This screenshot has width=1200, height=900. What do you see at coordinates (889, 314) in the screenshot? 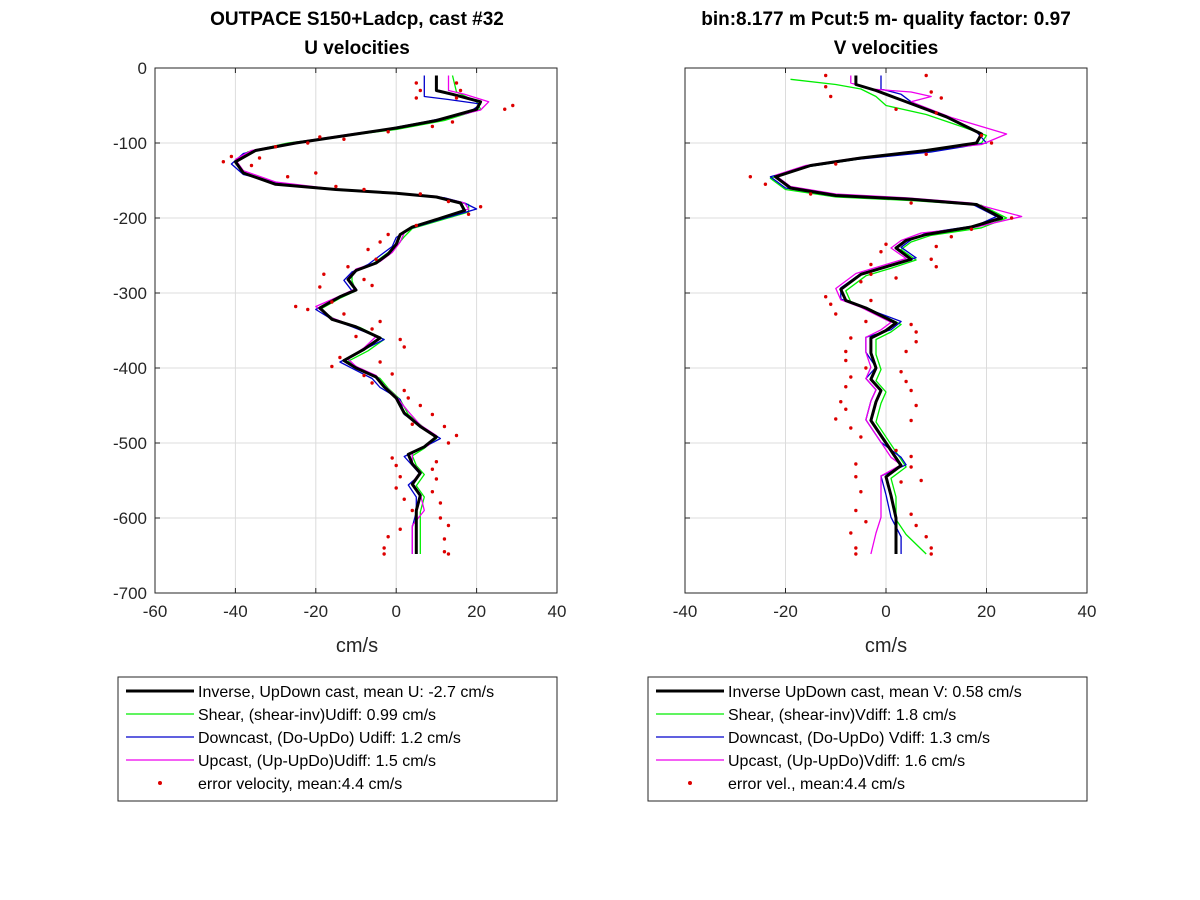
I see `inverse-profile-line` at bounding box center [889, 314].